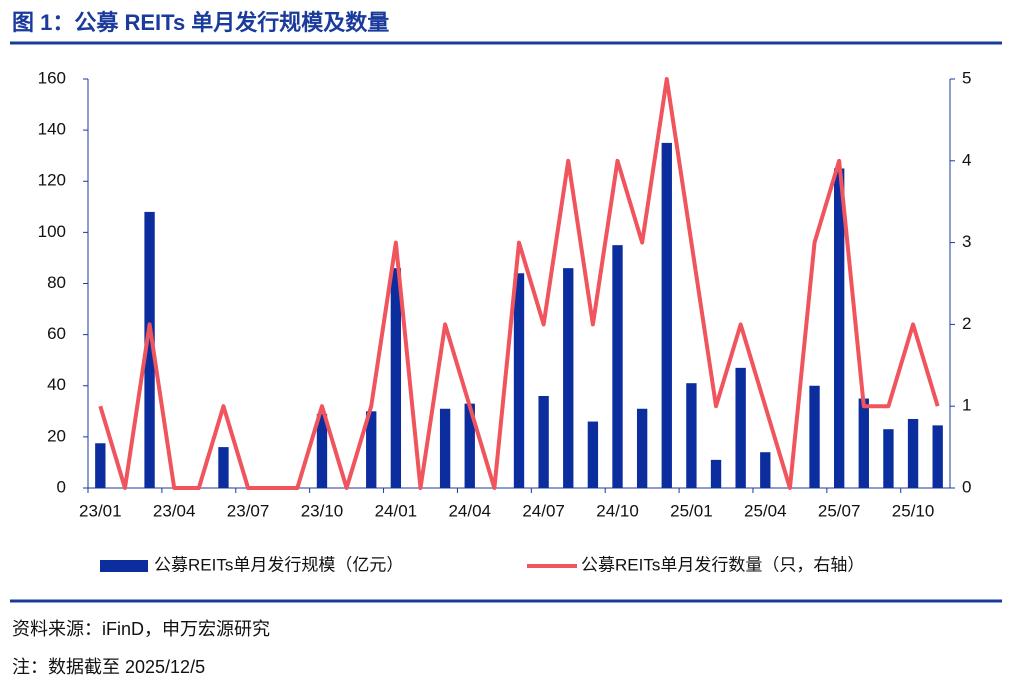 This screenshot has height=691, width=1010. I want to click on x-tick-label: 23/04, so click(174, 510).